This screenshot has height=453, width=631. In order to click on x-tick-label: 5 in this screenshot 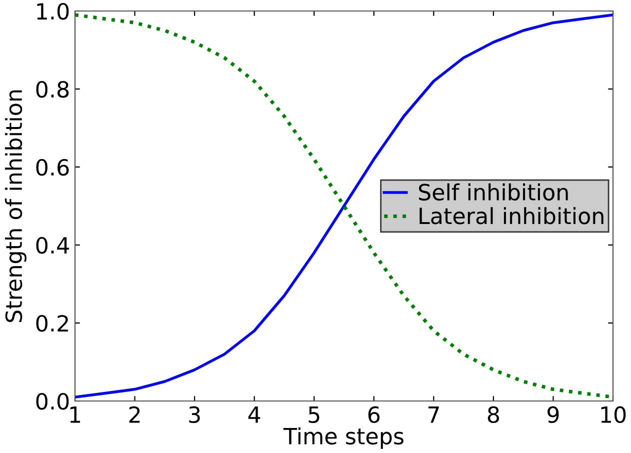, I will do `click(314, 415)`.